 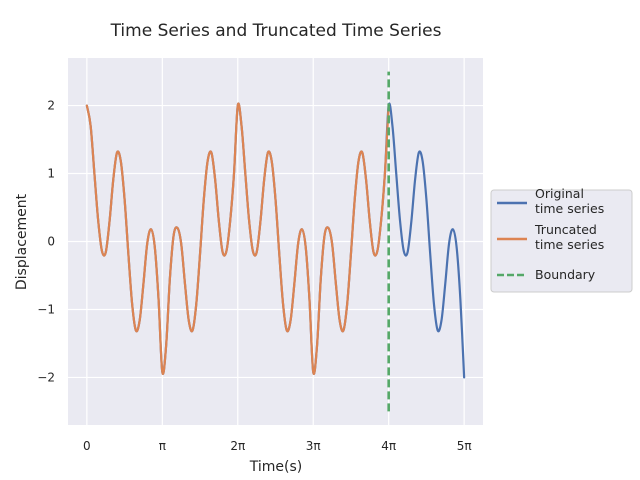 I want to click on chart-title: Time Series and Truncated Time Series, so click(x=276, y=31).